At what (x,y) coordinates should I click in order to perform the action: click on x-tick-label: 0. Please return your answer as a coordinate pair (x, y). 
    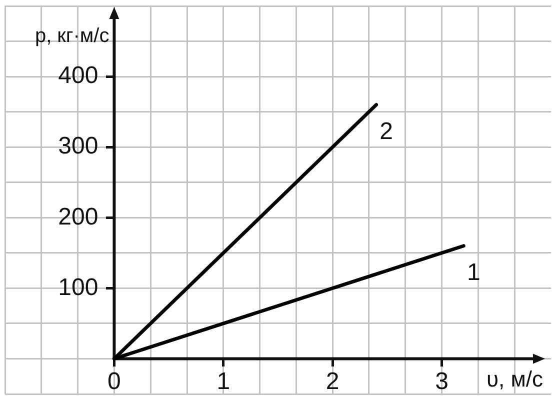
    Looking at the image, I should click on (114, 381).